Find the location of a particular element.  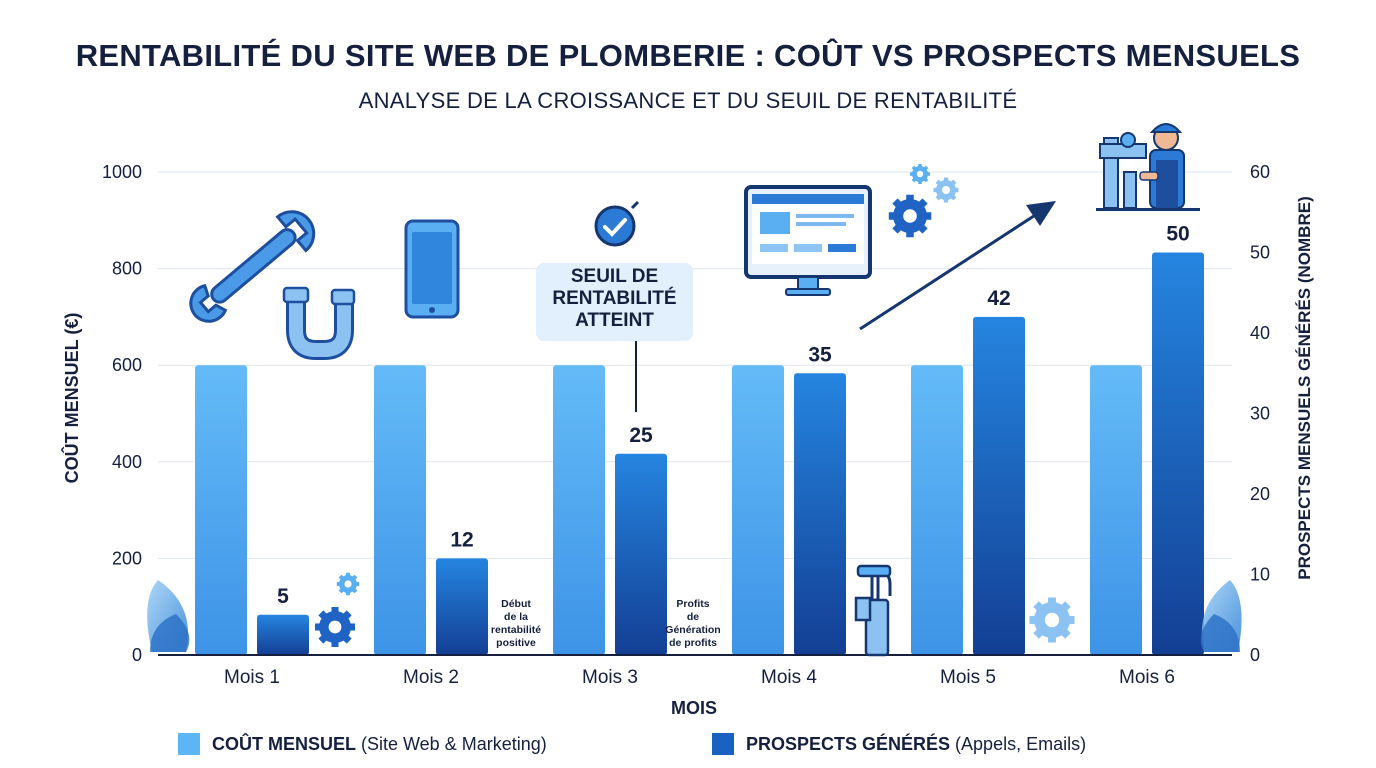

data-label-prospects-5: 42 is located at coordinates (998, 298).